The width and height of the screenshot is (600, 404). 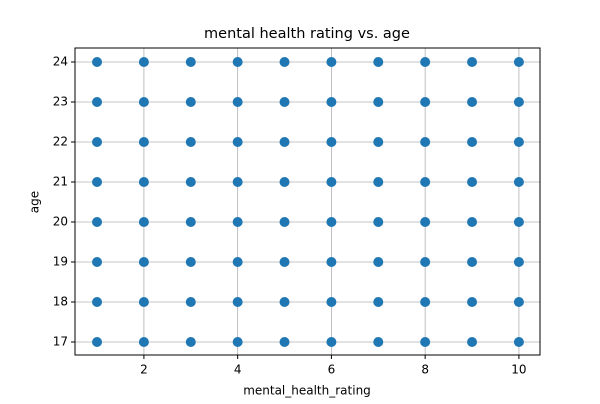 I want to click on chart-title: mental health rating vs. age, so click(x=307, y=34).